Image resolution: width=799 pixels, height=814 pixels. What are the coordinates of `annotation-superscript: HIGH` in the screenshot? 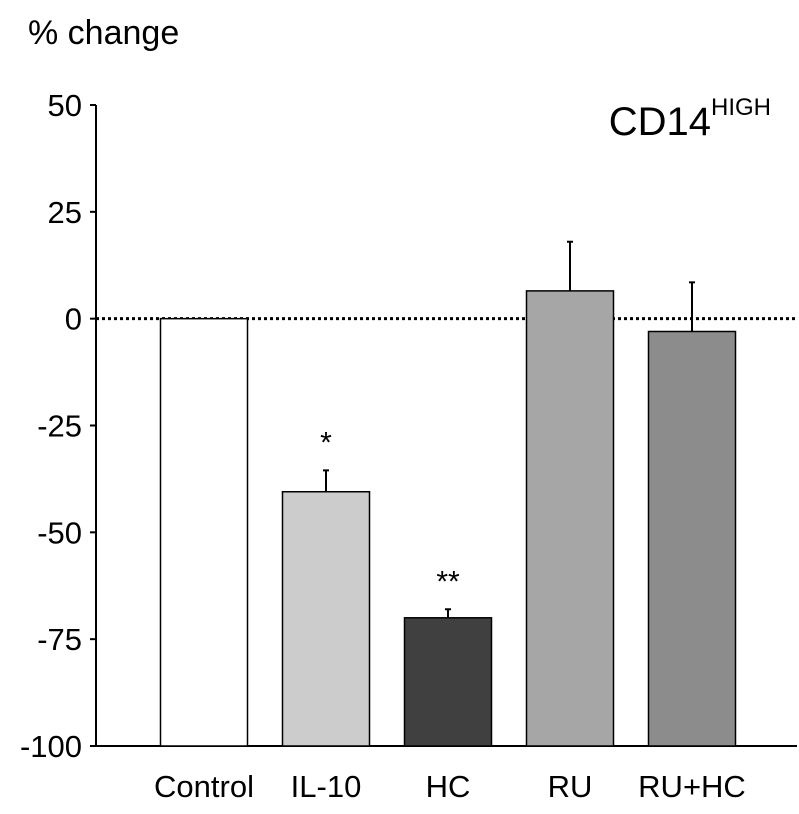 It's located at (741, 107).